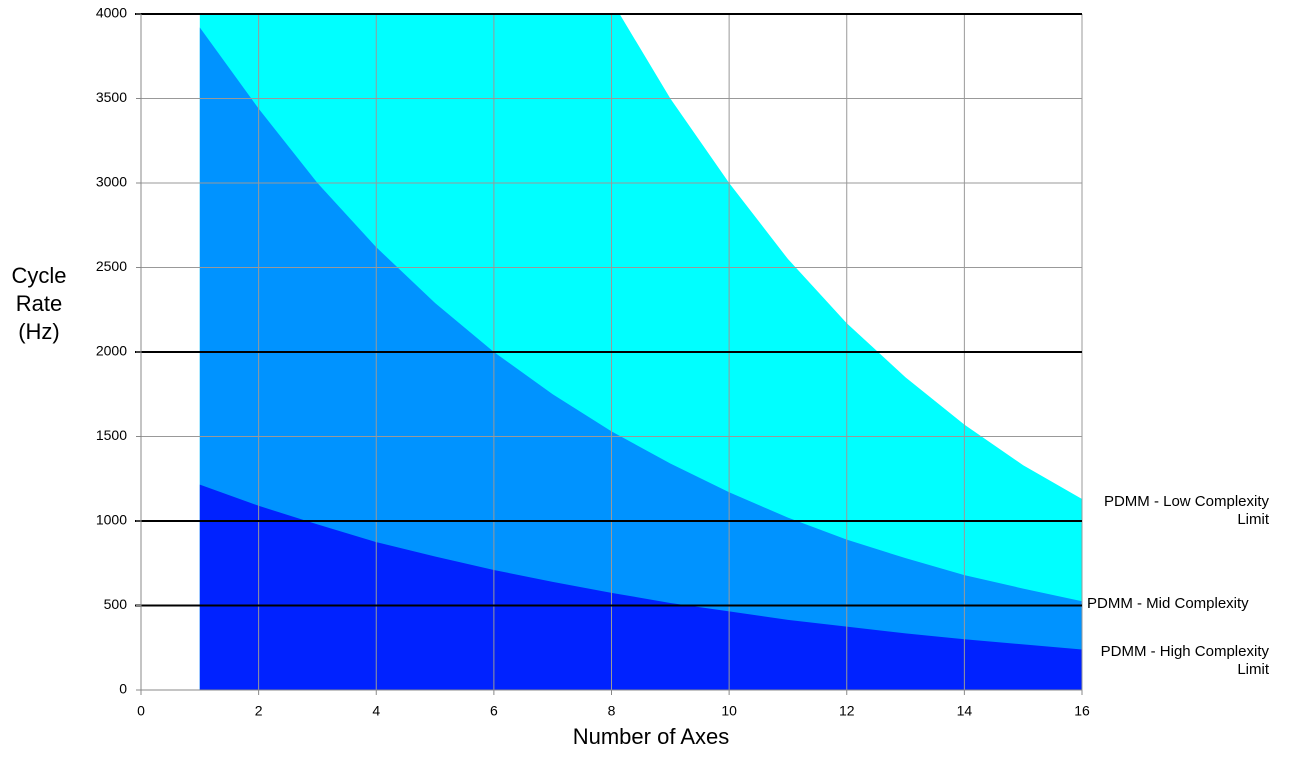  Describe the element at coordinates (1186, 511) in the screenshot. I see `series-label: PDMM - Low Complexity Limit` at that location.